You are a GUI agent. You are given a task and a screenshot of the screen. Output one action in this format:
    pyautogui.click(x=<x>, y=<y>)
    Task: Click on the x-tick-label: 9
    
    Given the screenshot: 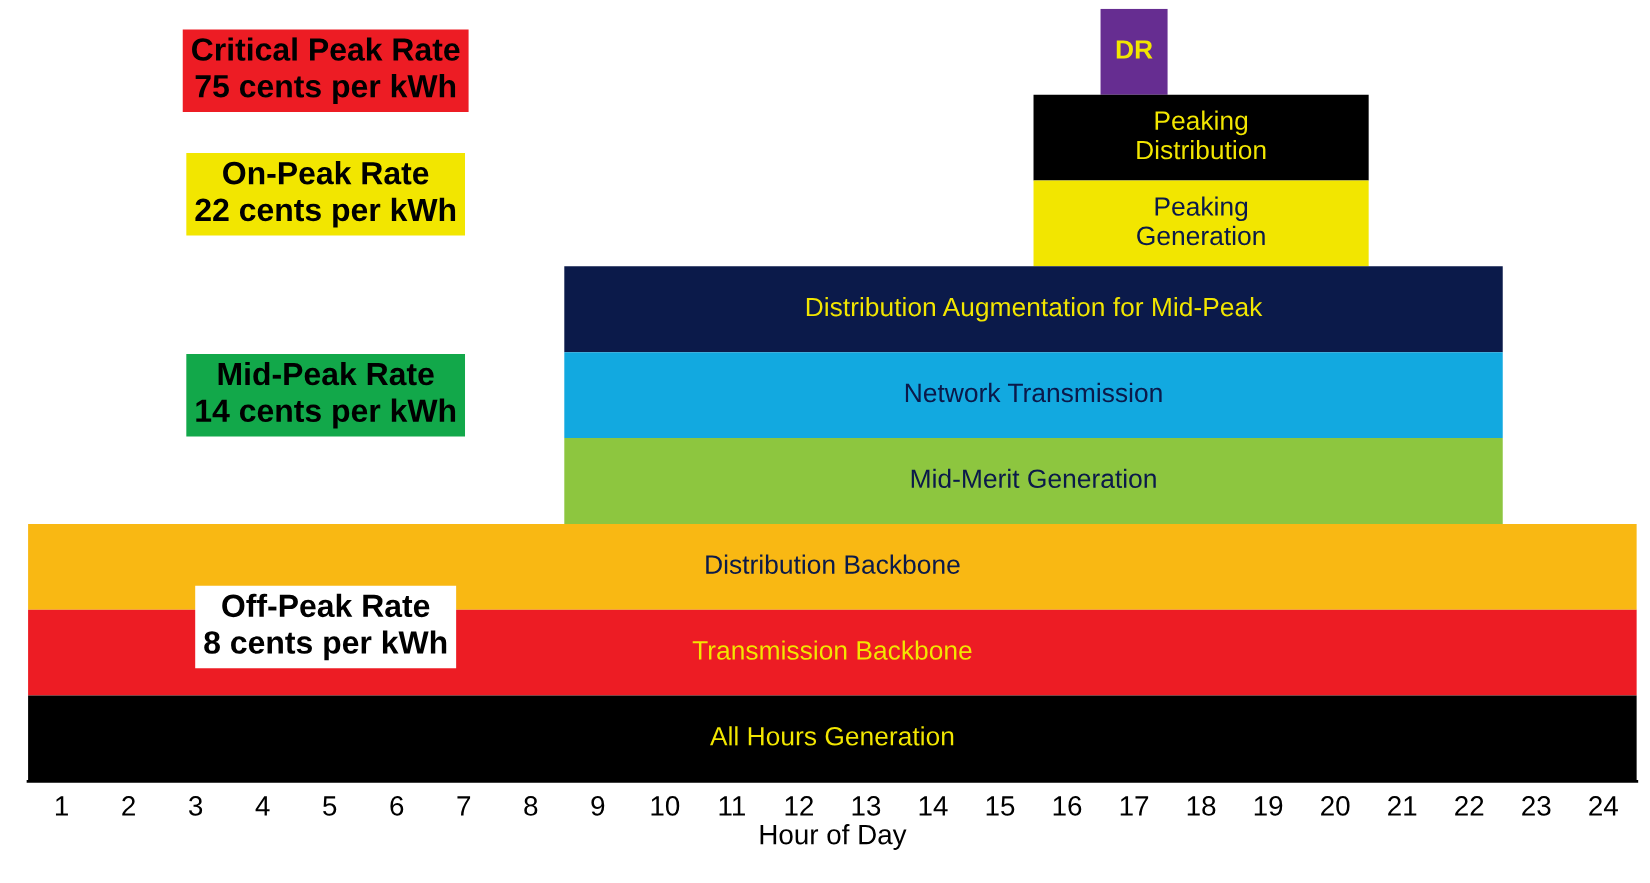 What is the action you would take?
    pyautogui.click(x=598, y=806)
    